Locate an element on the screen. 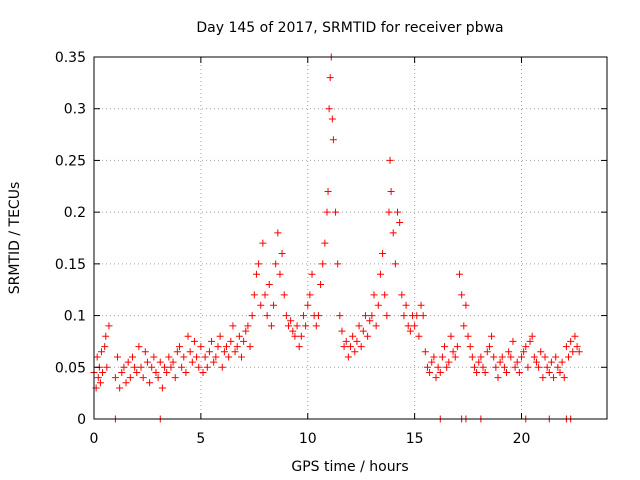 The width and height of the screenshot is (640, 480). y-tick-label: 0.2 is located at coordinates (75, 213).